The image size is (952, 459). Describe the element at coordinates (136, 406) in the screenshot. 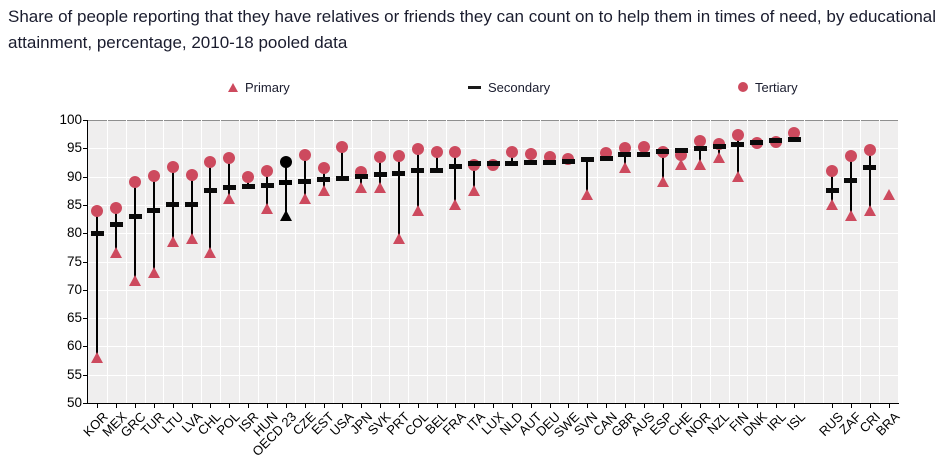

I see `x-tick-GRC` at that location.